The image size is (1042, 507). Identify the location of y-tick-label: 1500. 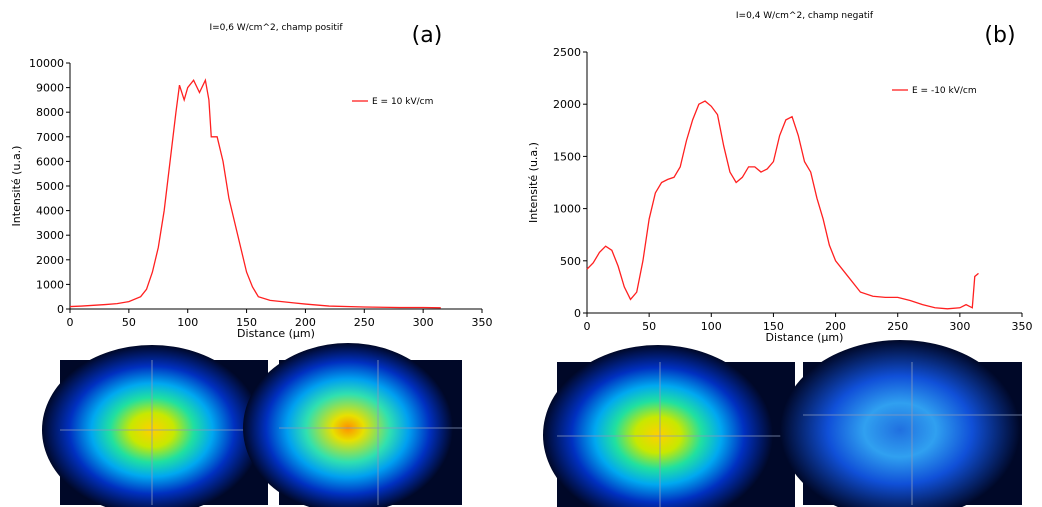
(567, 156).